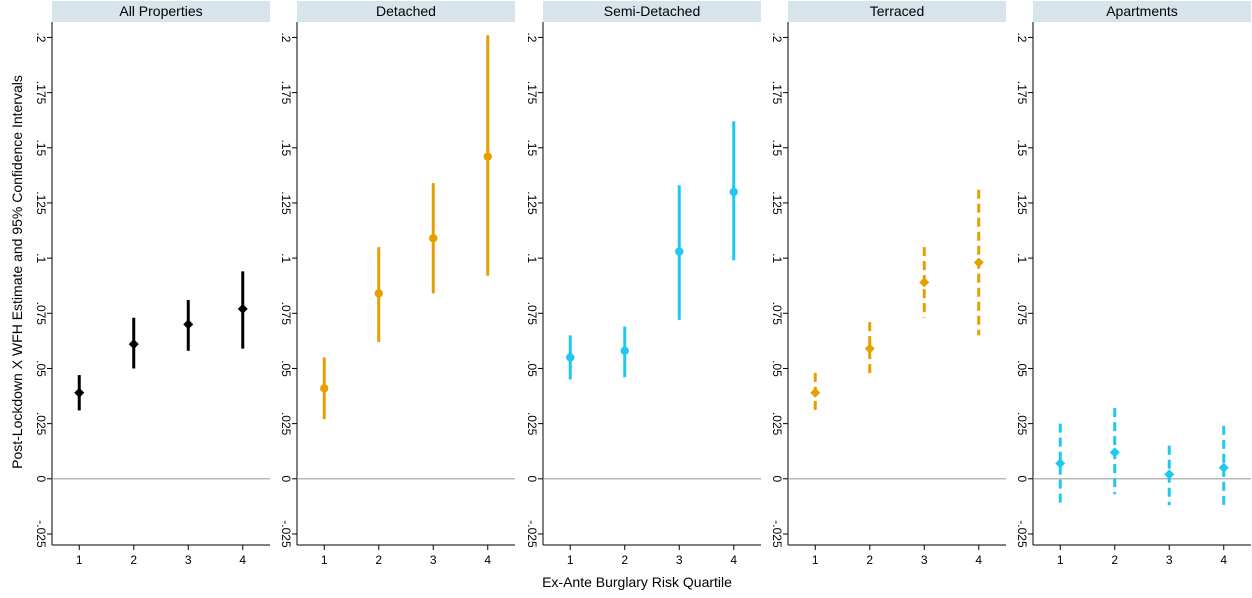 The height and width of the screenshot is (598, 1252). Describe the element at coordinates (637, 582) in the screenshot. I see `x-axis-title: Ex-Ante Burglary Risk Quartile` at that location.